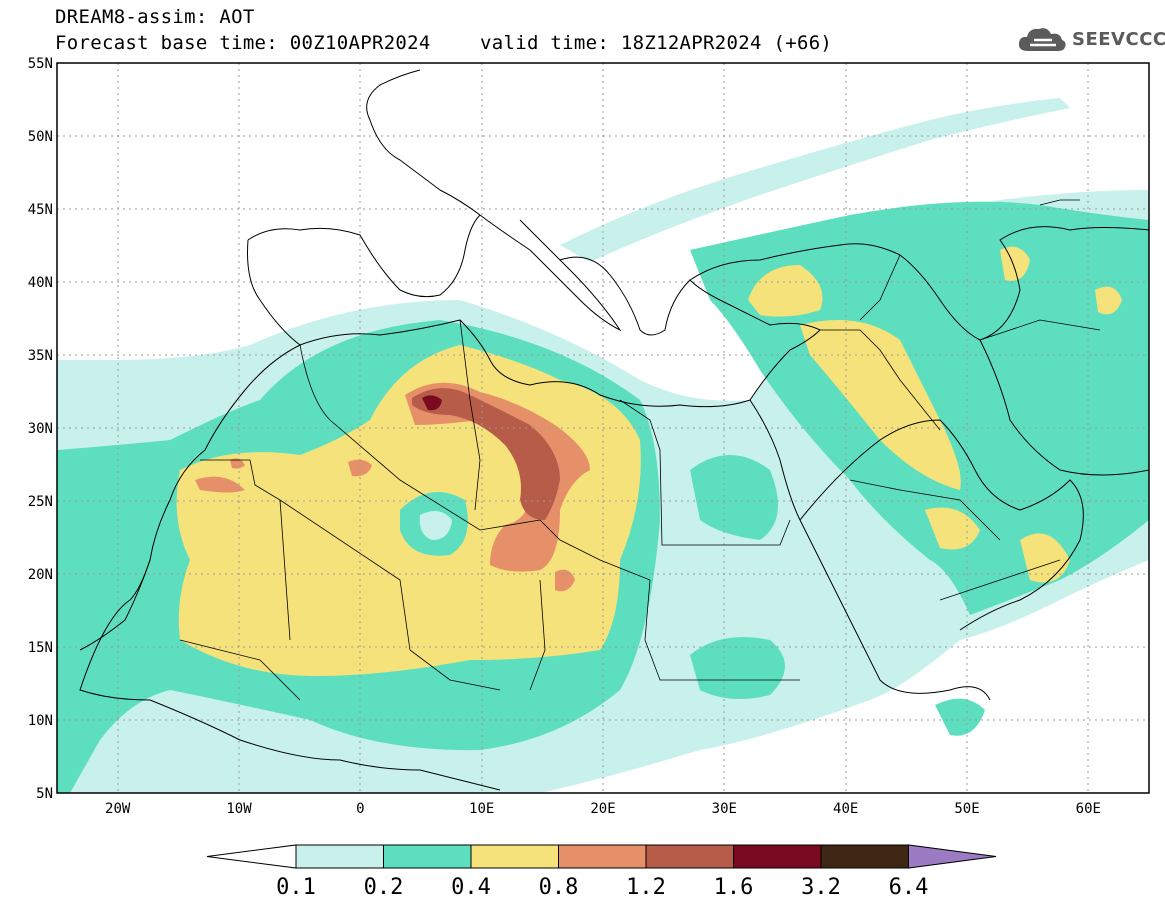  I want to click on aot-band-1.2, so click(486, 454).